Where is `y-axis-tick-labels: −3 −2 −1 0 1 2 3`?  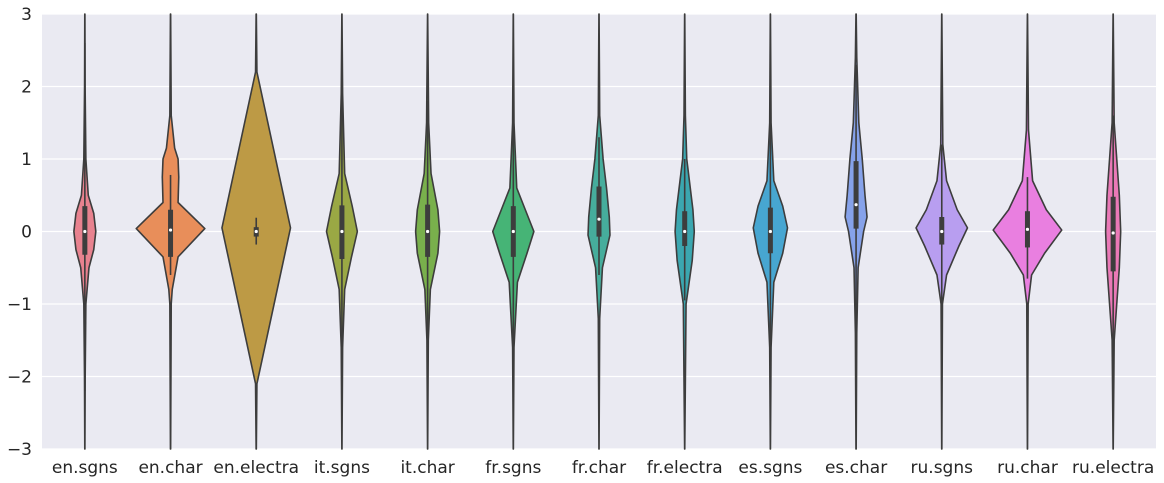
y-axis-tick-labels: −3 −2 −1 0 1 2 3 is located at coordinates (19, 232).